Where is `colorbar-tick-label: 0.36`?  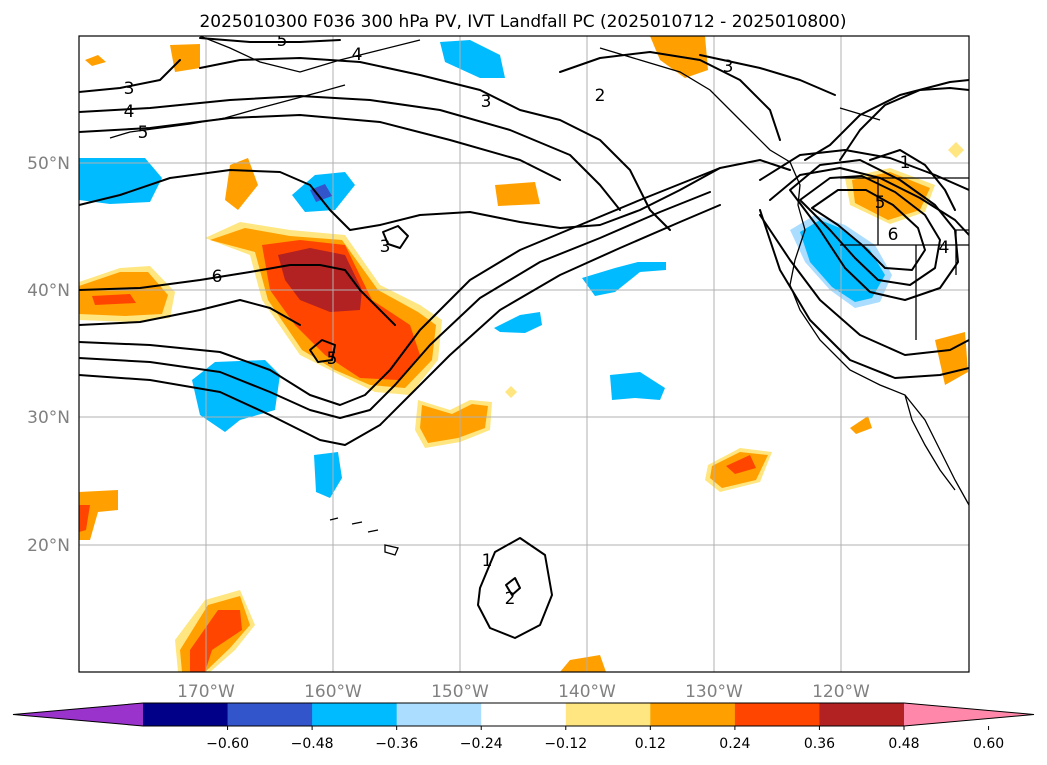 colorbar-tick-label: 0.36 is located at coordinates (819, 744).